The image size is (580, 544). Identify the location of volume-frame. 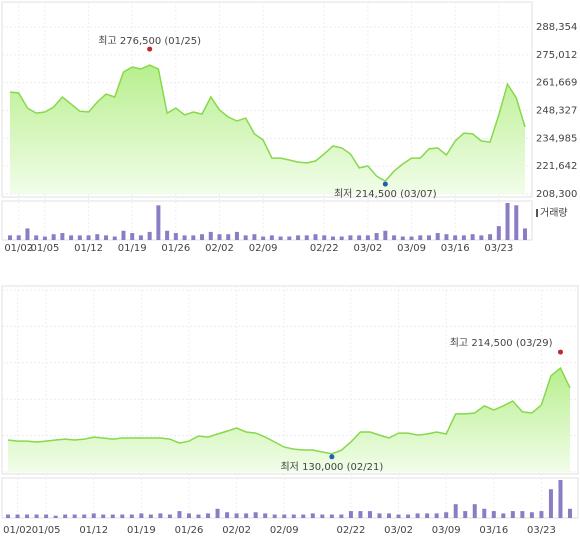
(267, 220).